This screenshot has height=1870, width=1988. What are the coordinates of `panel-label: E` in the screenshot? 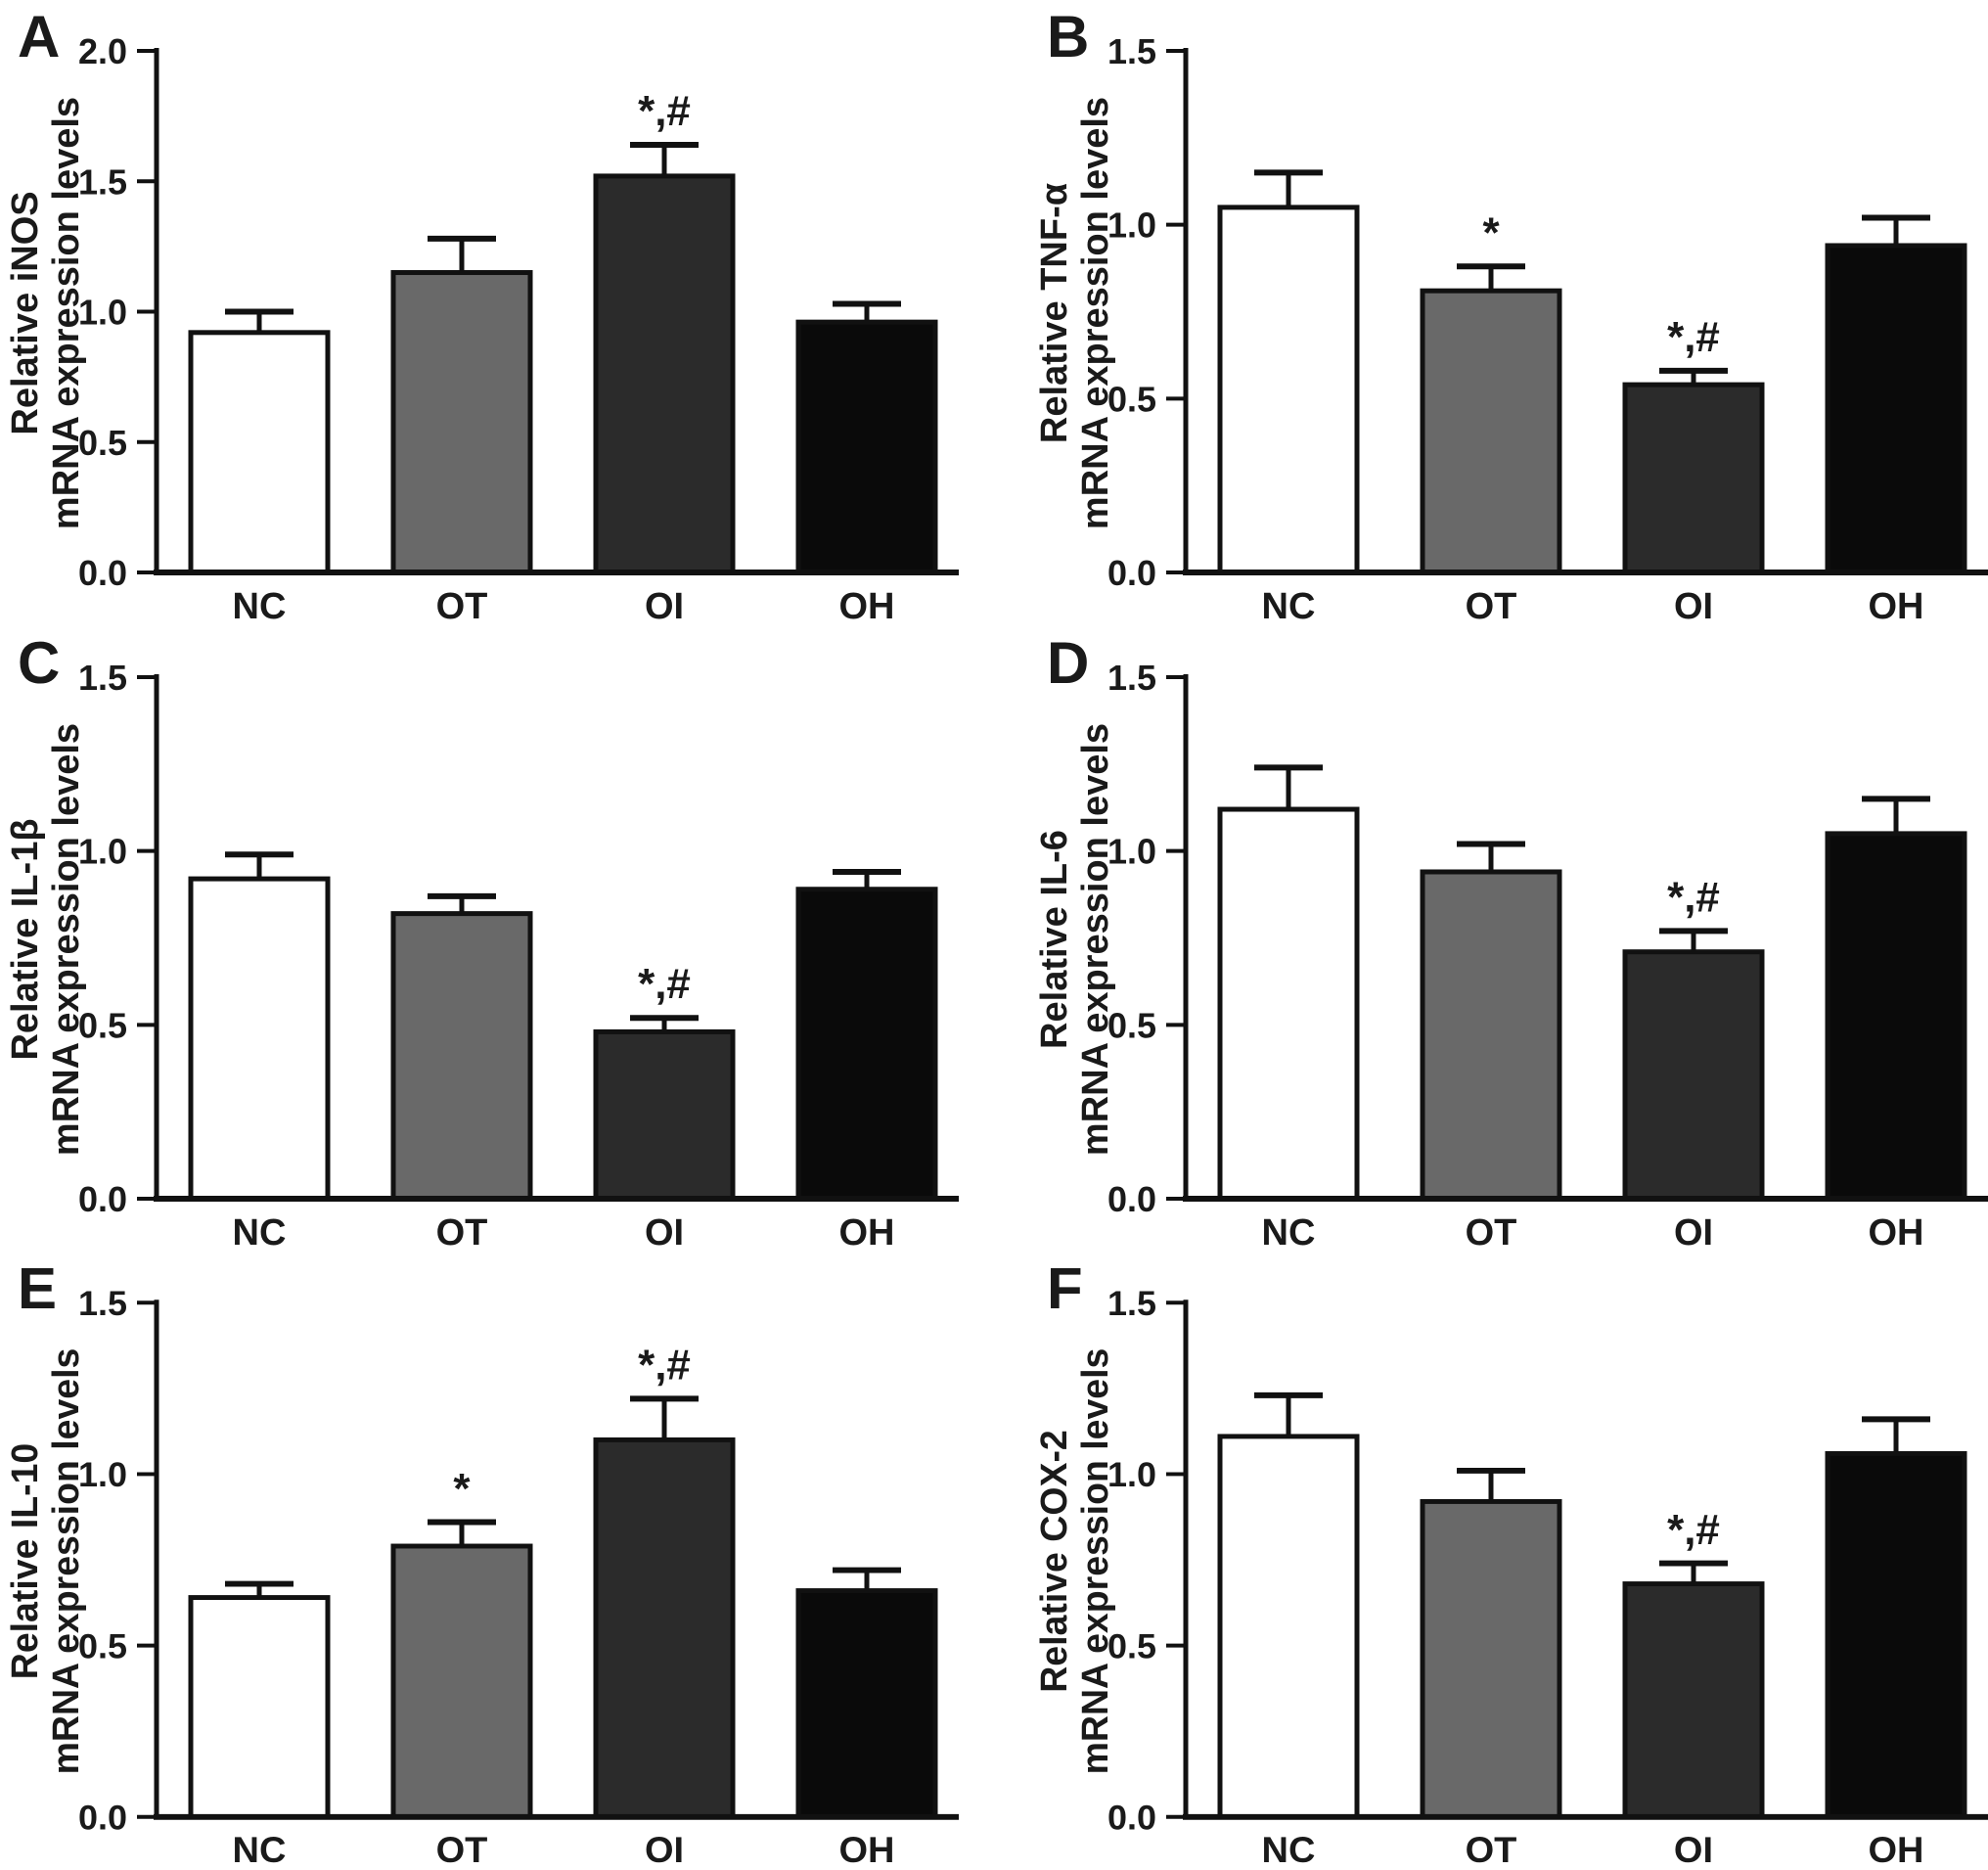 It's located at (37, 1289).